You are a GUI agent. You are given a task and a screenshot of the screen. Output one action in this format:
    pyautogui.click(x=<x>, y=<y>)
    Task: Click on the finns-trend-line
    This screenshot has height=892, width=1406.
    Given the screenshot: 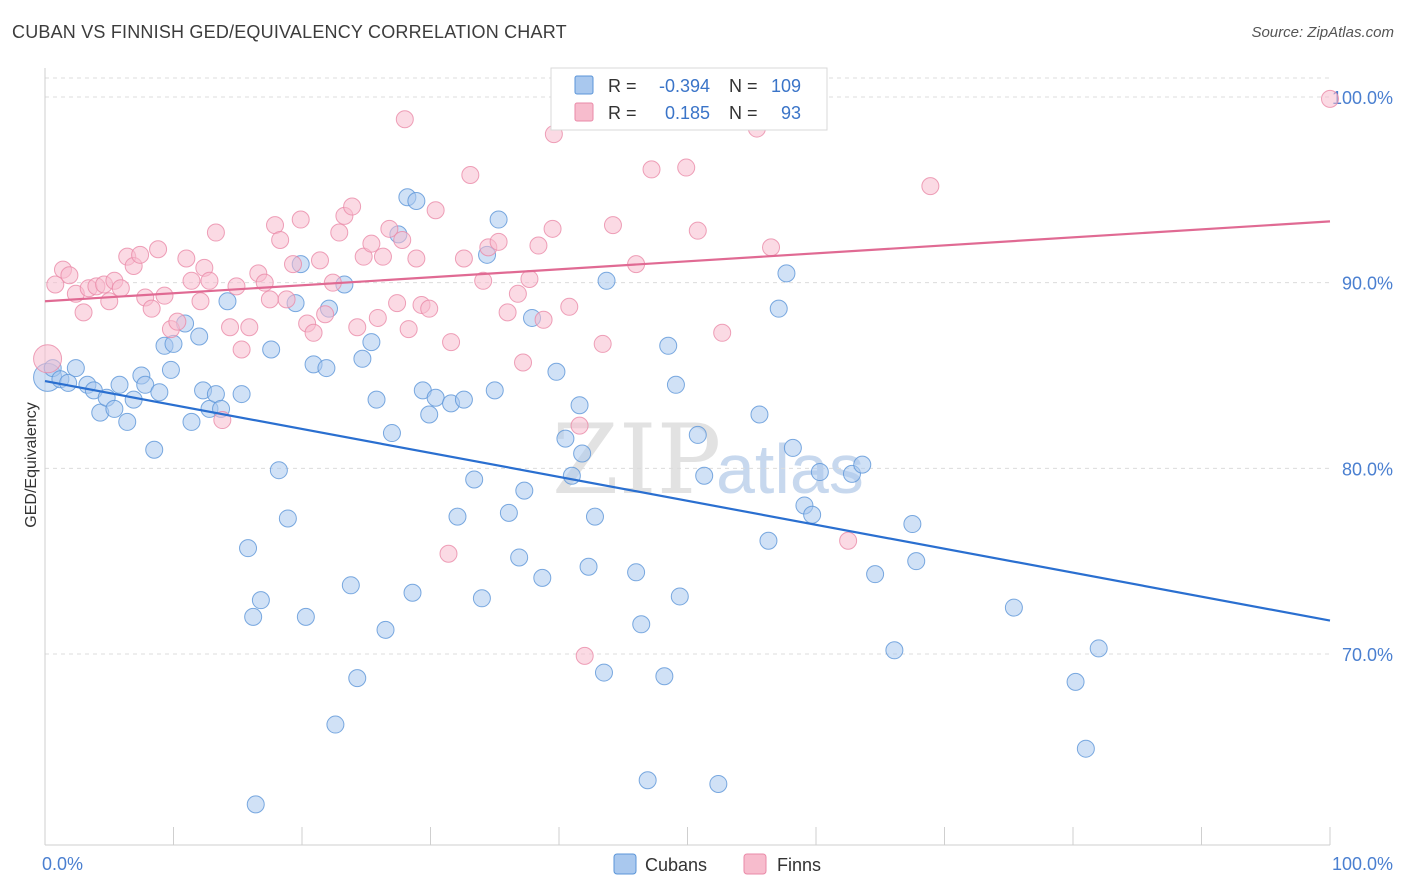 What is the action you would take?
    pyautogui.click(x=687, y=261)
    